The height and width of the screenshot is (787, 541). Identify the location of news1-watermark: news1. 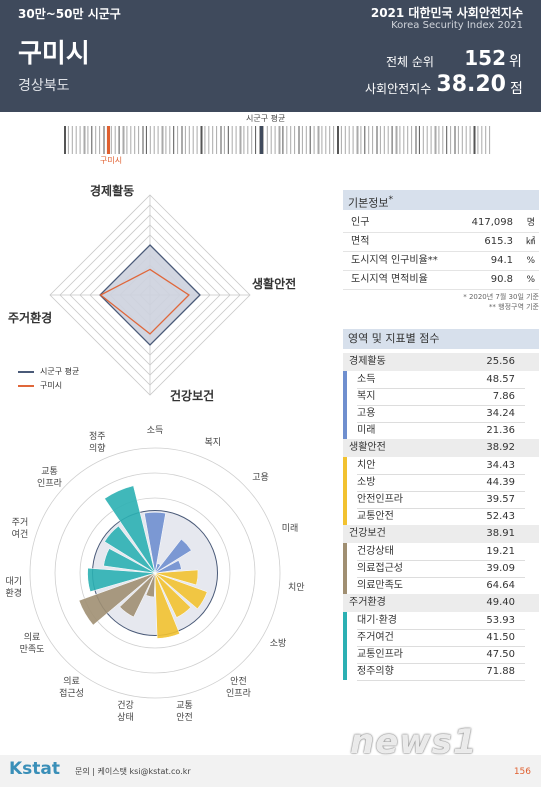
(414, 742).